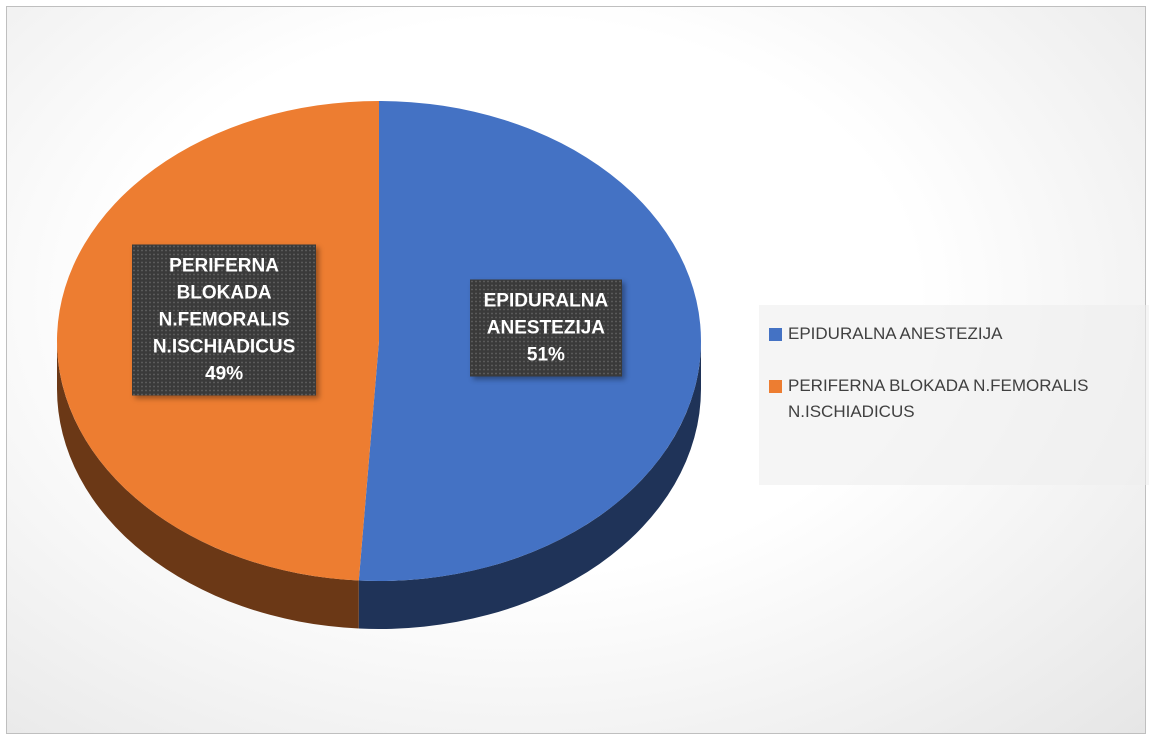  What do you see at coordinates (224, 374) in the screenshot?
I see `data-label-value: 49%` at bounding box center [224, 374].